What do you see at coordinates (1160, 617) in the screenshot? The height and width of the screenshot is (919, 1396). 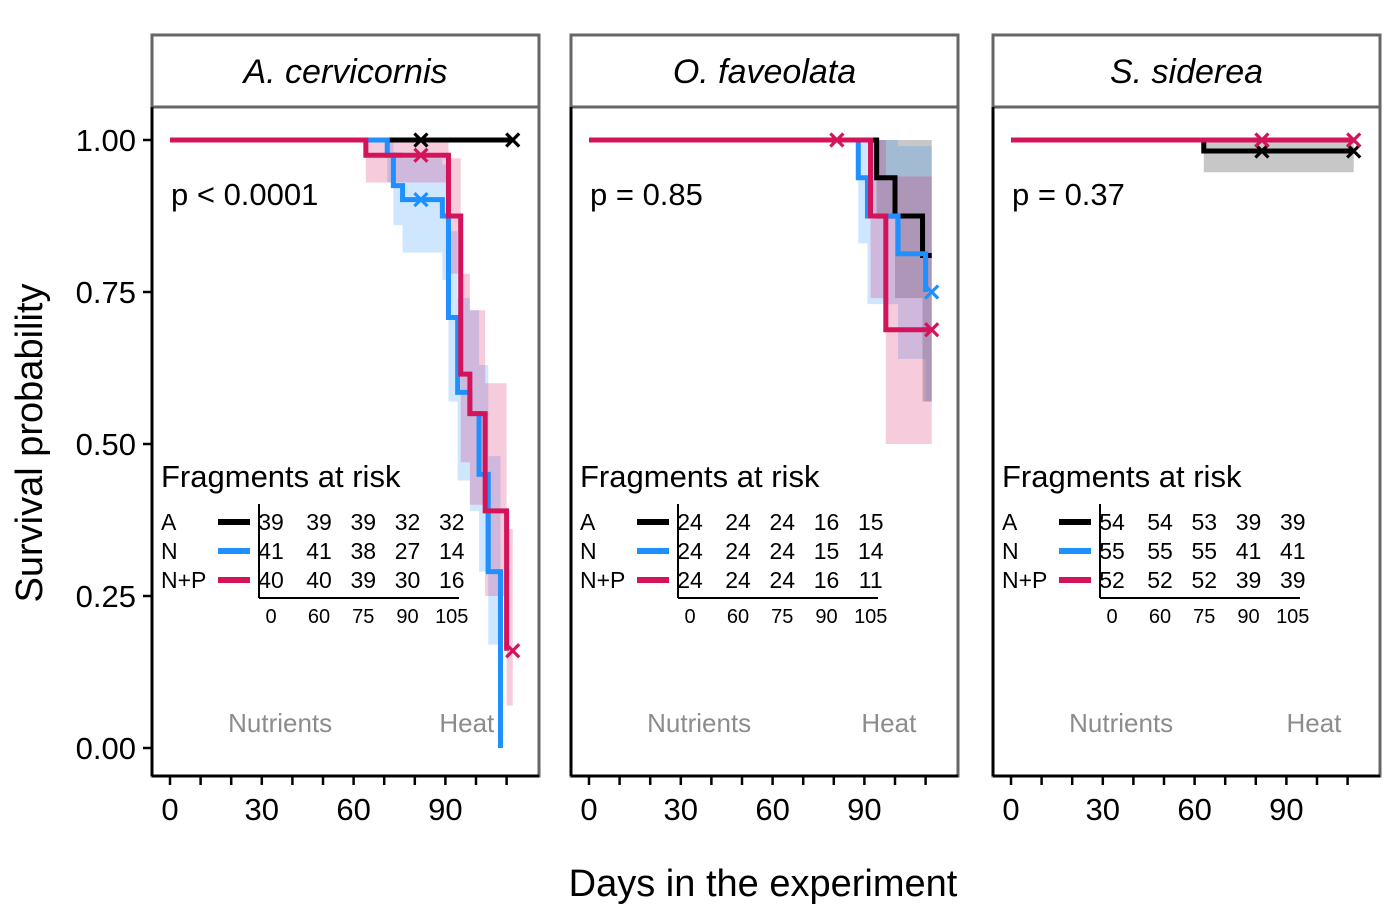 I see `risk-time-label: 60` at bounding box center [1160, 617].